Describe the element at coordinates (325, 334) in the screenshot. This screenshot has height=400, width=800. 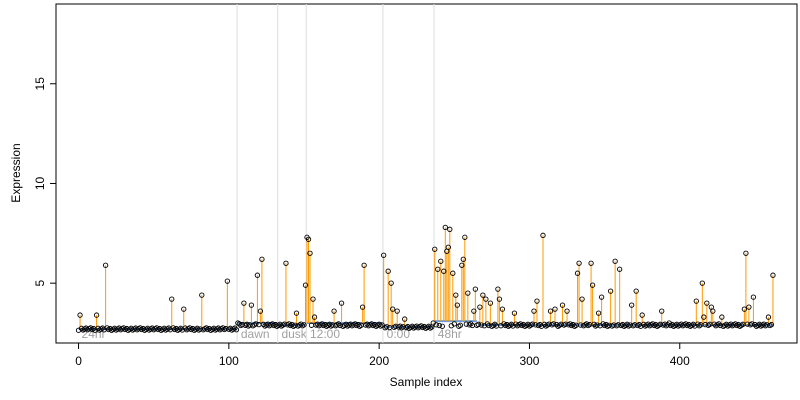
I see `region-label: 12:00` at that location.